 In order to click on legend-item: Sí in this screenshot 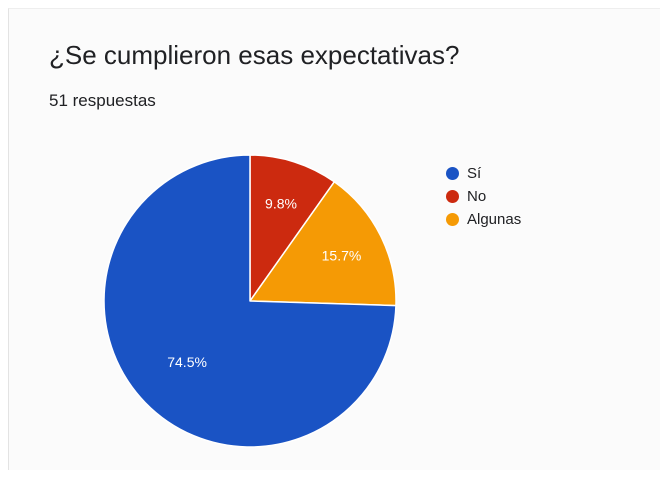, I will do `click(483, 173)`.